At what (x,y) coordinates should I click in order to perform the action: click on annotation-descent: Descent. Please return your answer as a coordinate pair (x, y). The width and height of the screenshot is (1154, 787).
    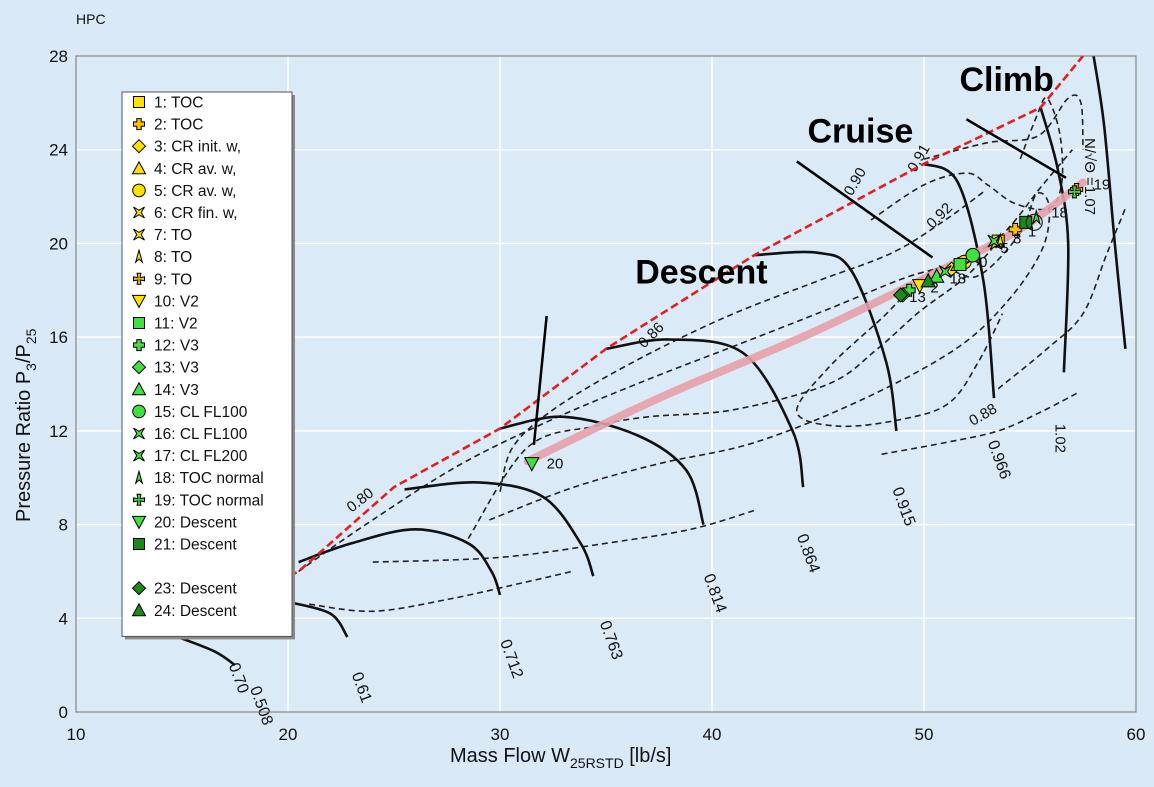
    Looking at the image, I should click on (701, 272).